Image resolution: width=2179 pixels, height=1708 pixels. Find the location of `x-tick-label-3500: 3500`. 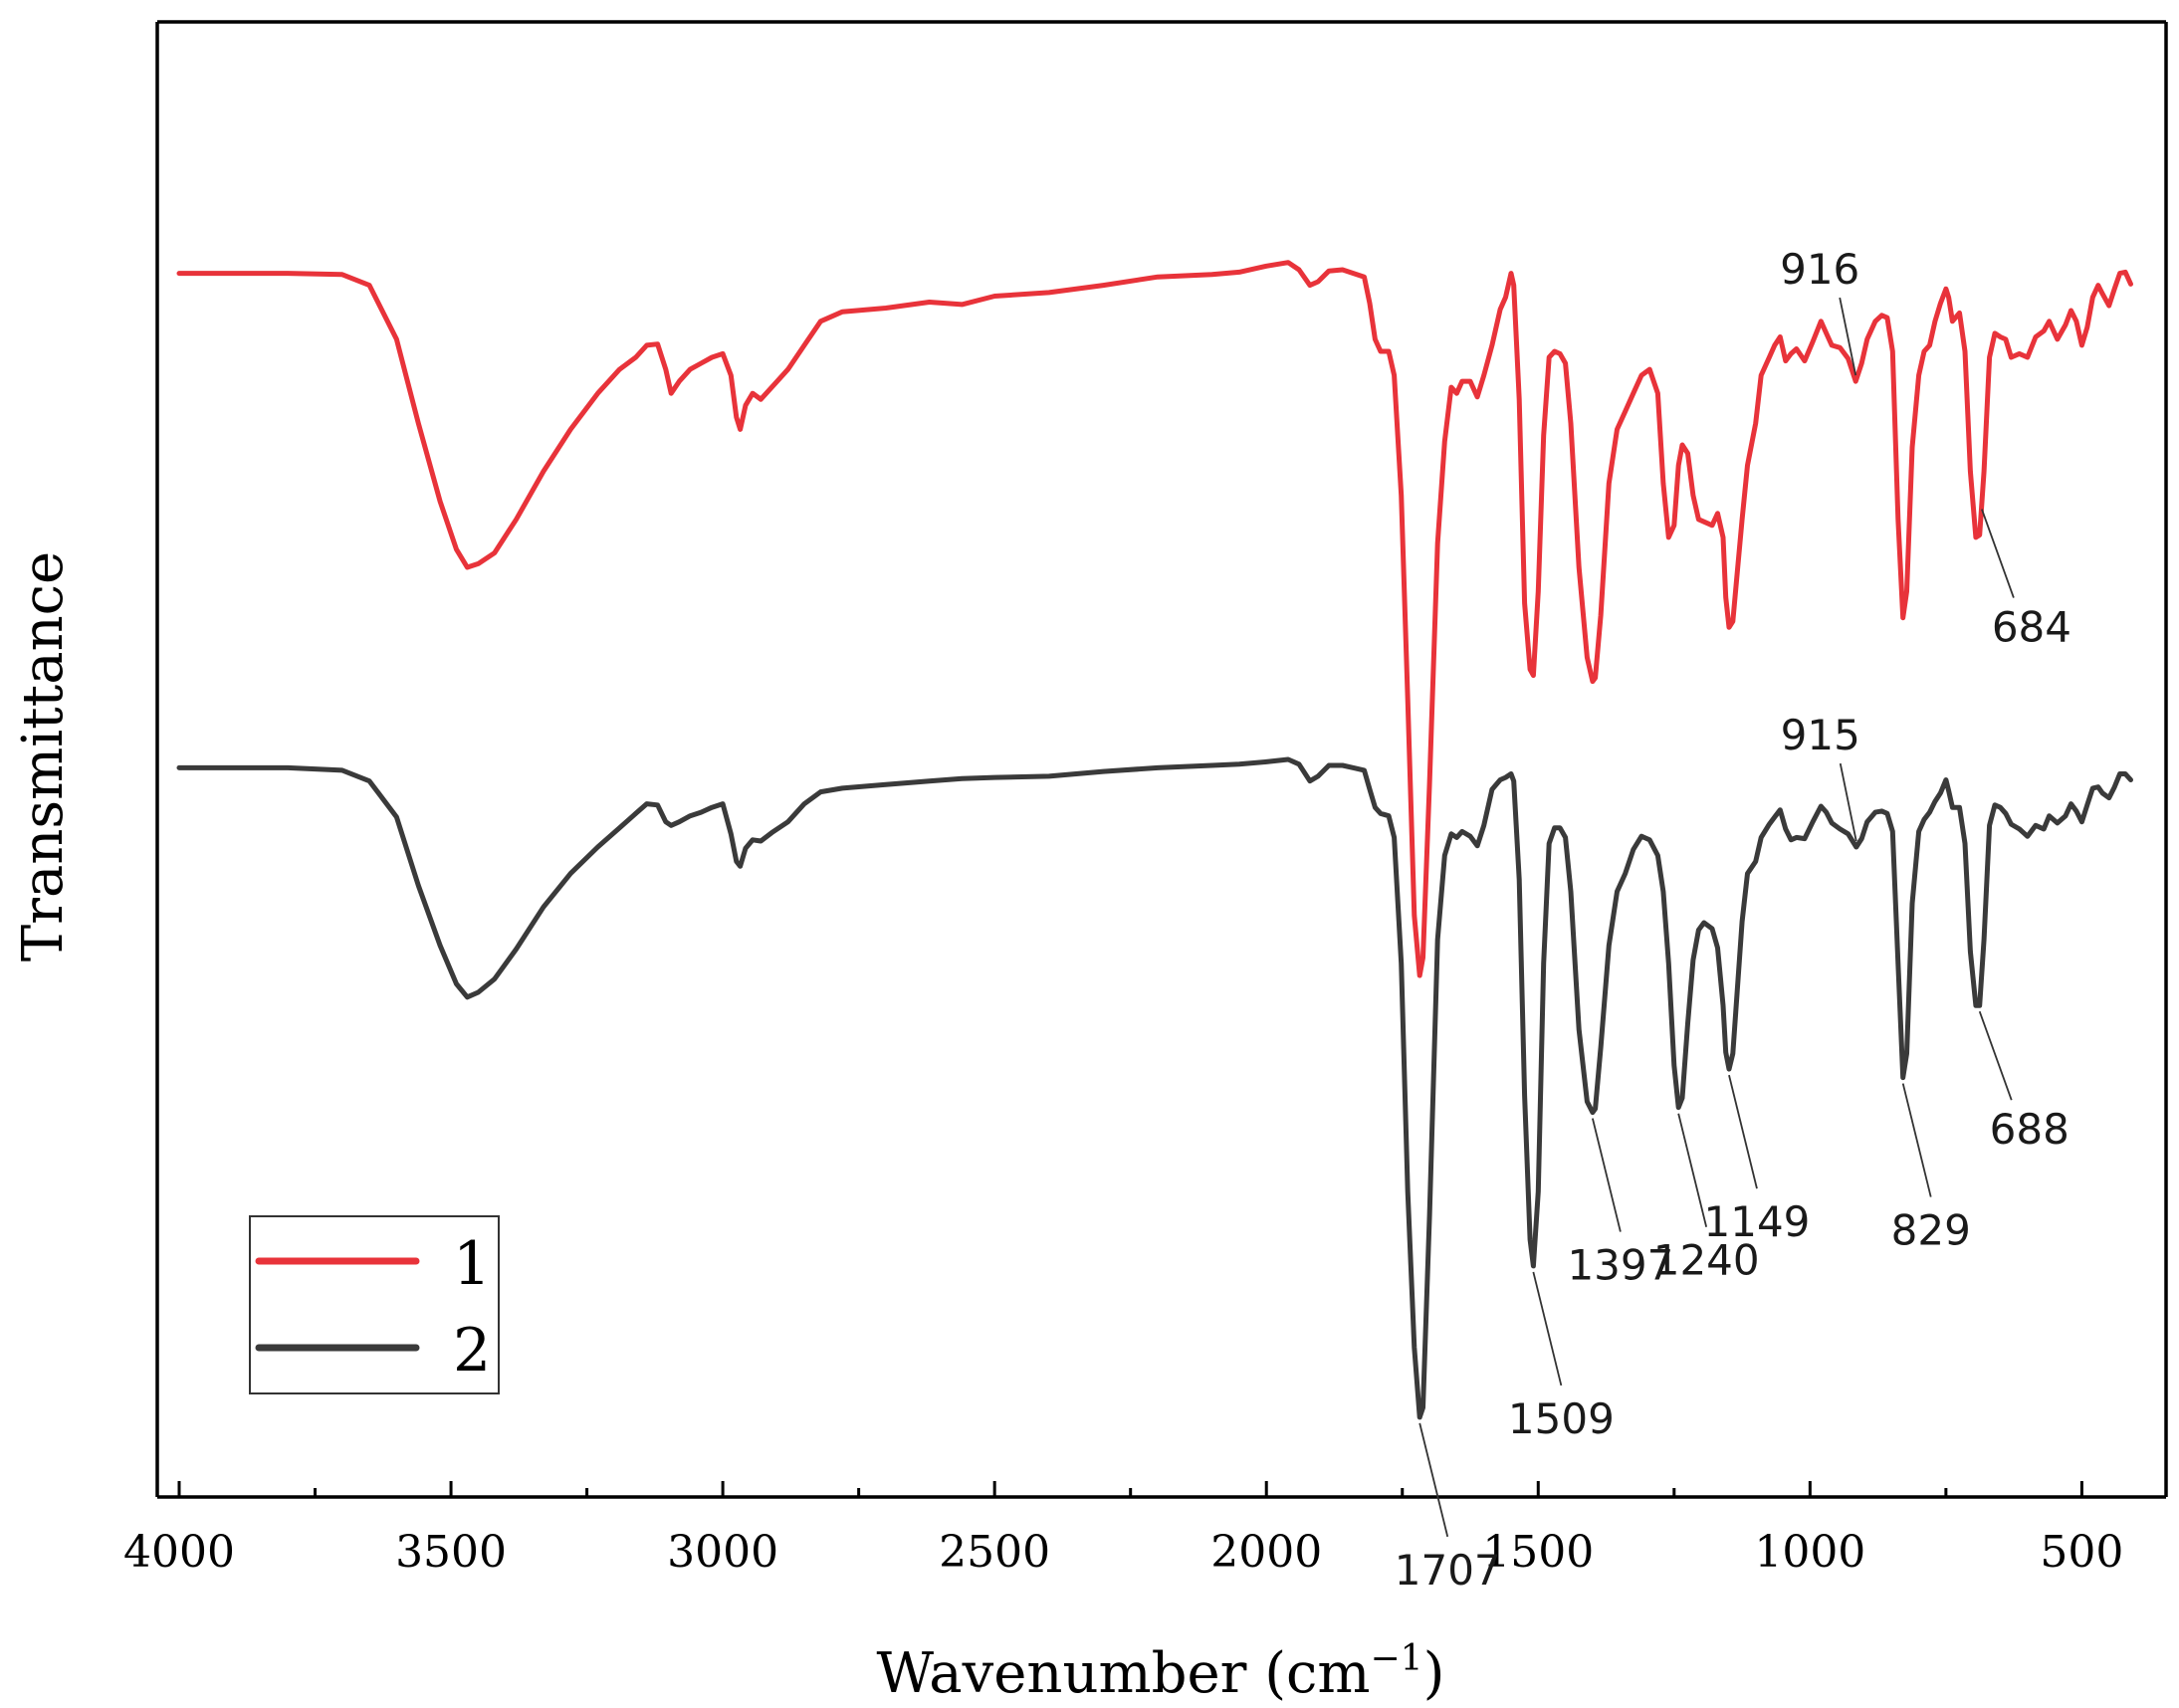

x-tick-label-3500: 3500 is located at coordinates (451, 1553).